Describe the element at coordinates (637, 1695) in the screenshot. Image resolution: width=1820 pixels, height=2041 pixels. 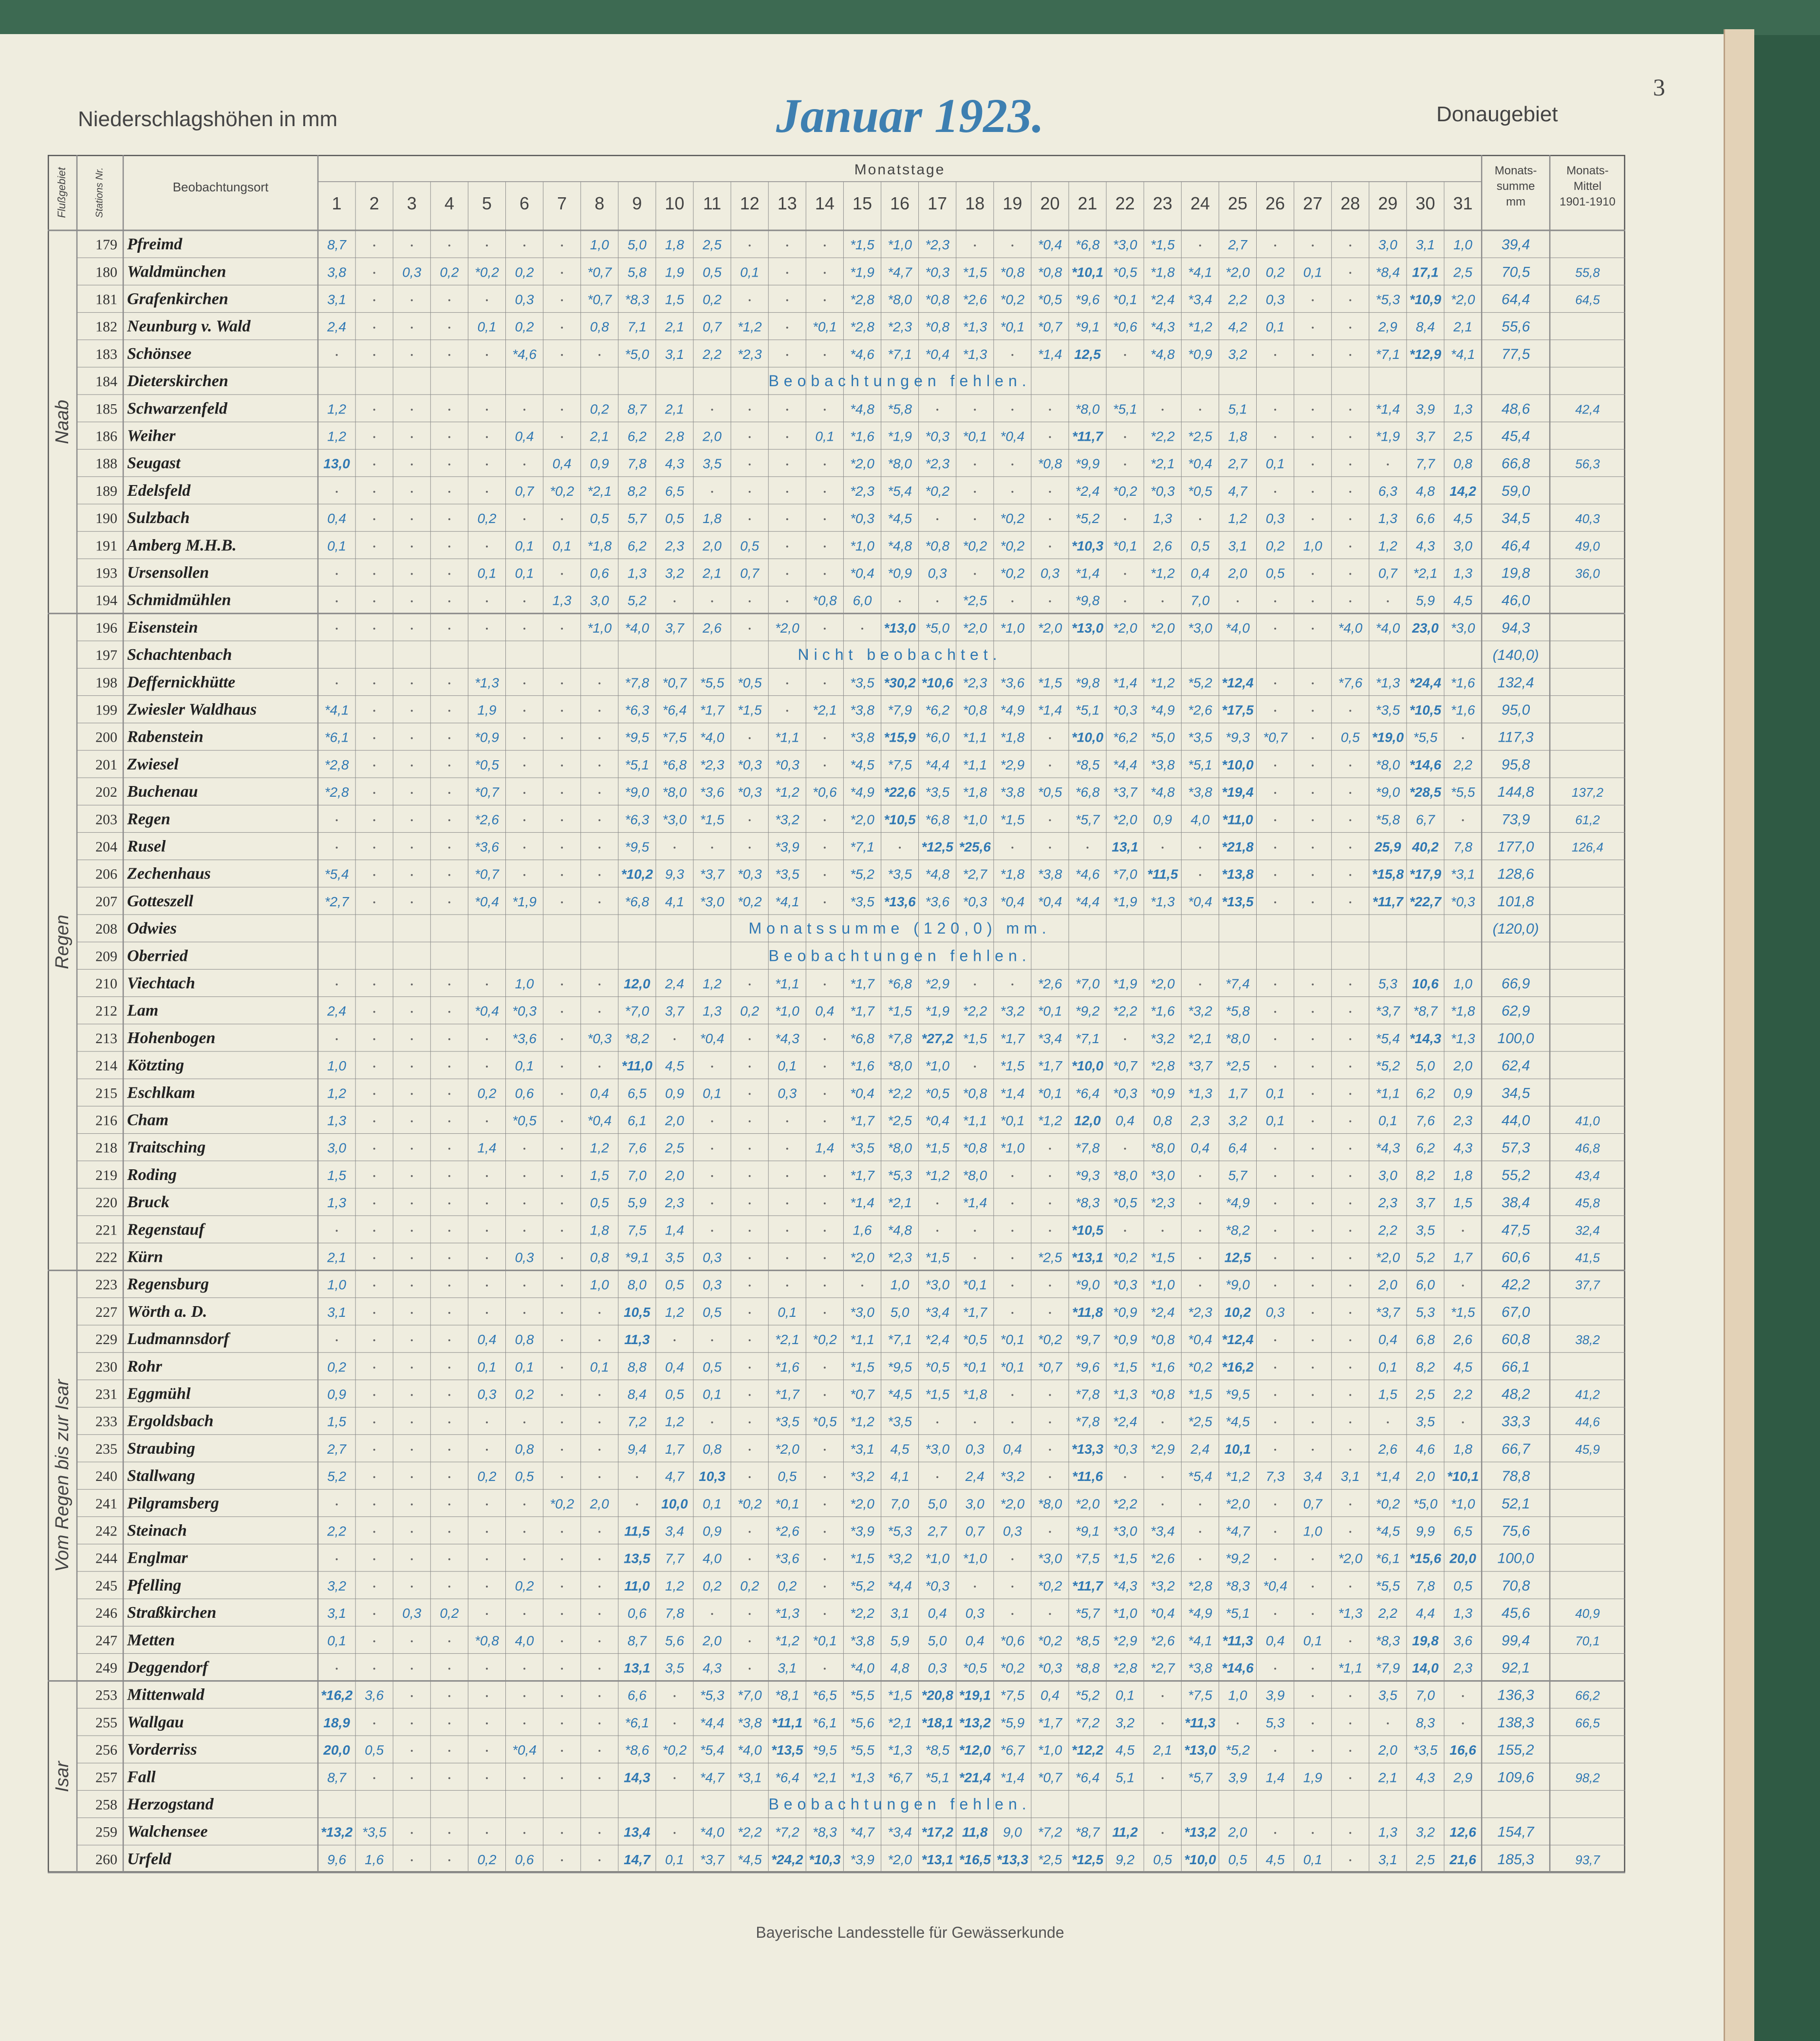
I see `day-value: 6,6` at that location.